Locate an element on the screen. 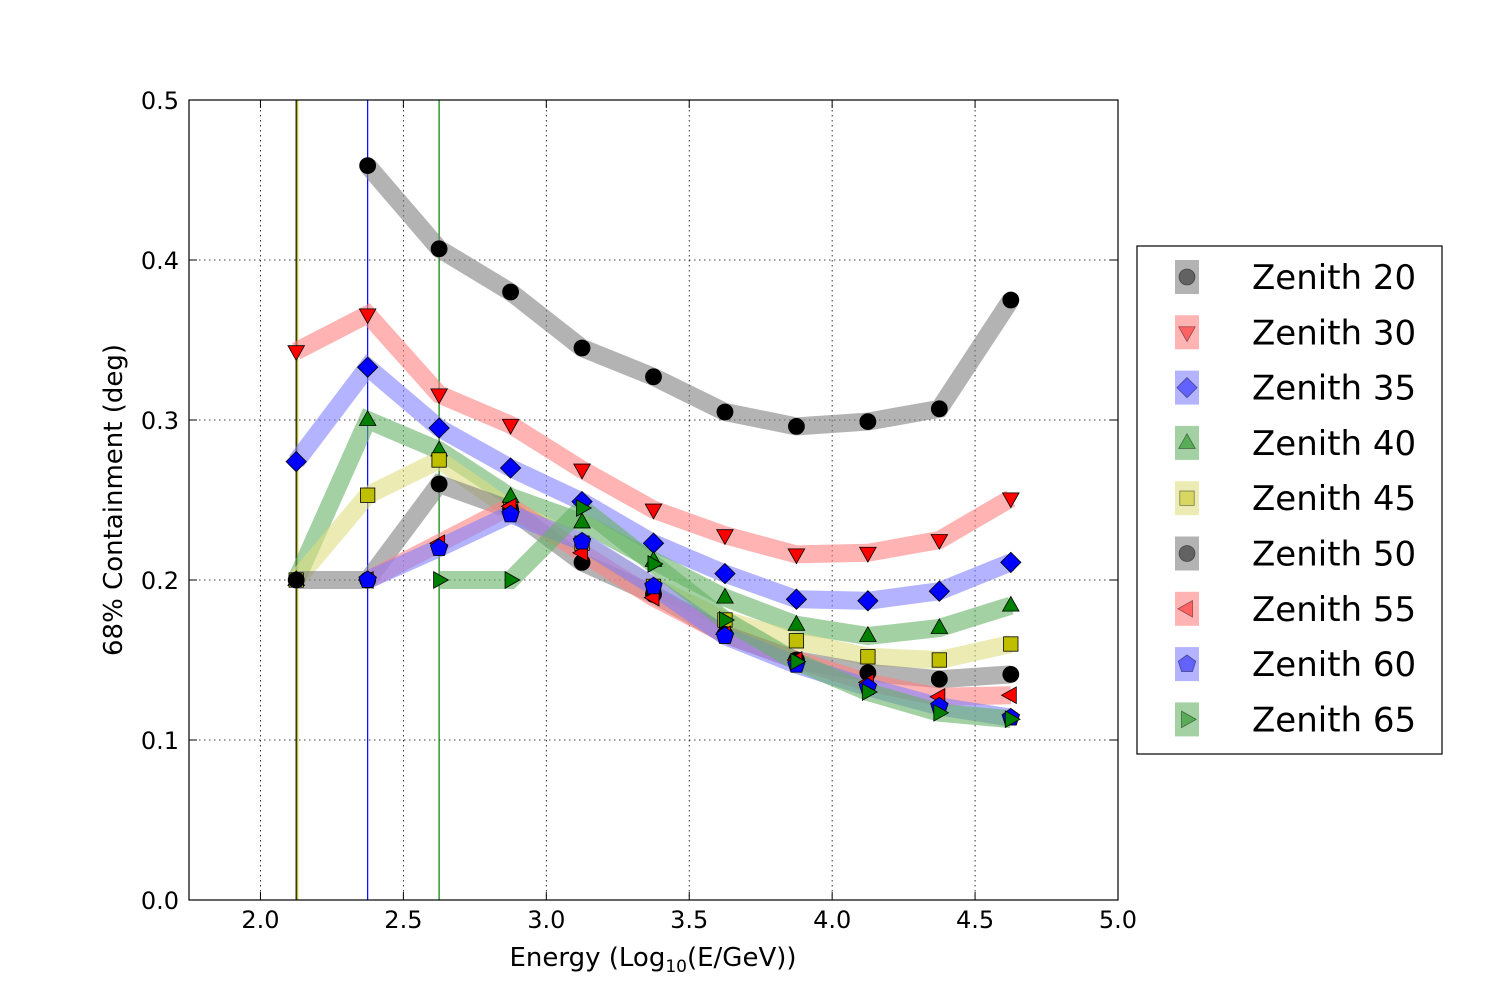  x-tick-label: 5.0 is located at coordinates (1118, 920).